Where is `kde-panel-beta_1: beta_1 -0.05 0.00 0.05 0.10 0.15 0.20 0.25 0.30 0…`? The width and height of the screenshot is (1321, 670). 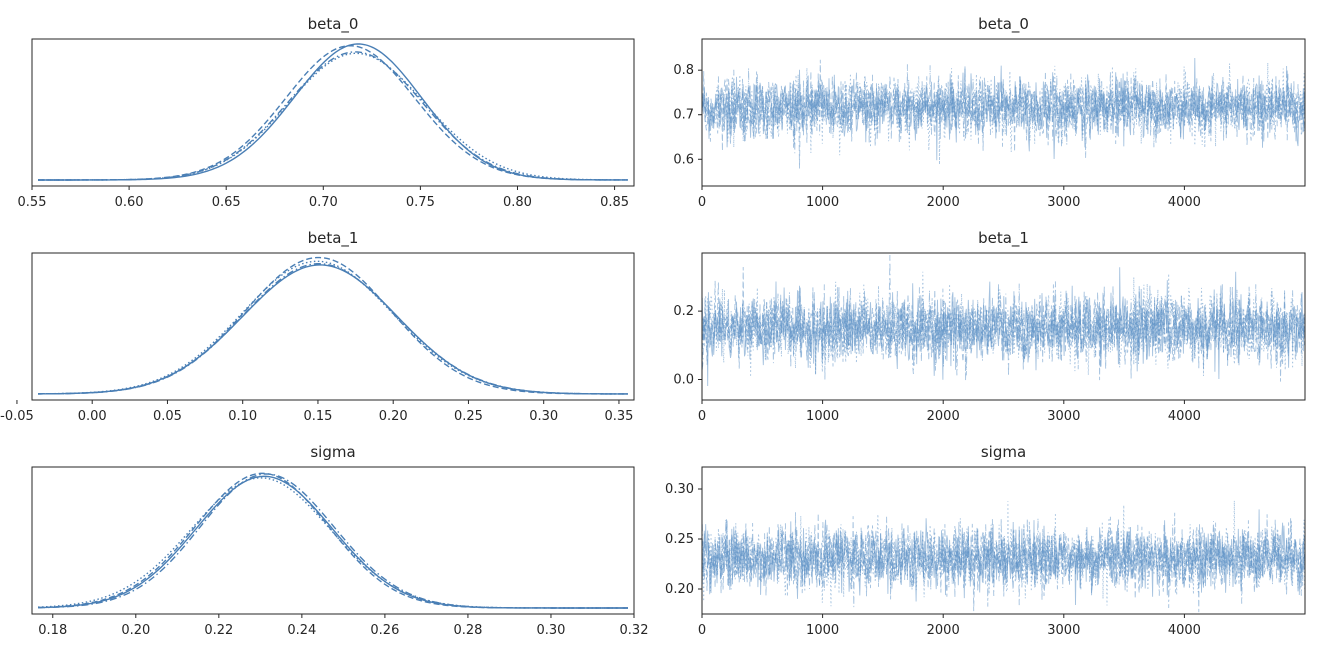
kde-panel-beta_1: beta_1 -0.05 0.00 0.05 0.10 0.15 0.20 0.25 0.30 0… is located at coordinates (317, 326).